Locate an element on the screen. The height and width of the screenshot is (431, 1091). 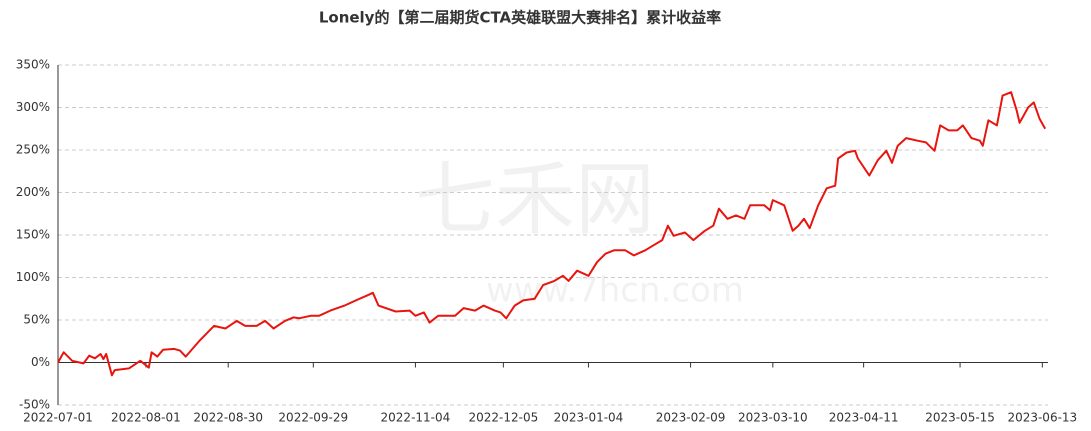
y-tick-label: 350% is located at coordinates (33, 65).